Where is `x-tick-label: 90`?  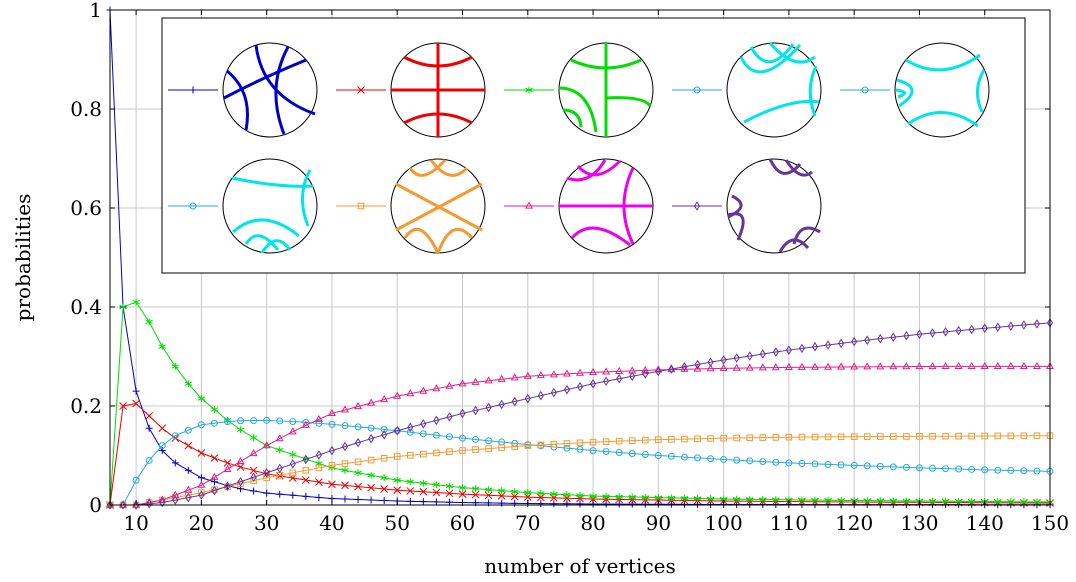
x-tick-label: 90 is located at coordinates (658, 523).